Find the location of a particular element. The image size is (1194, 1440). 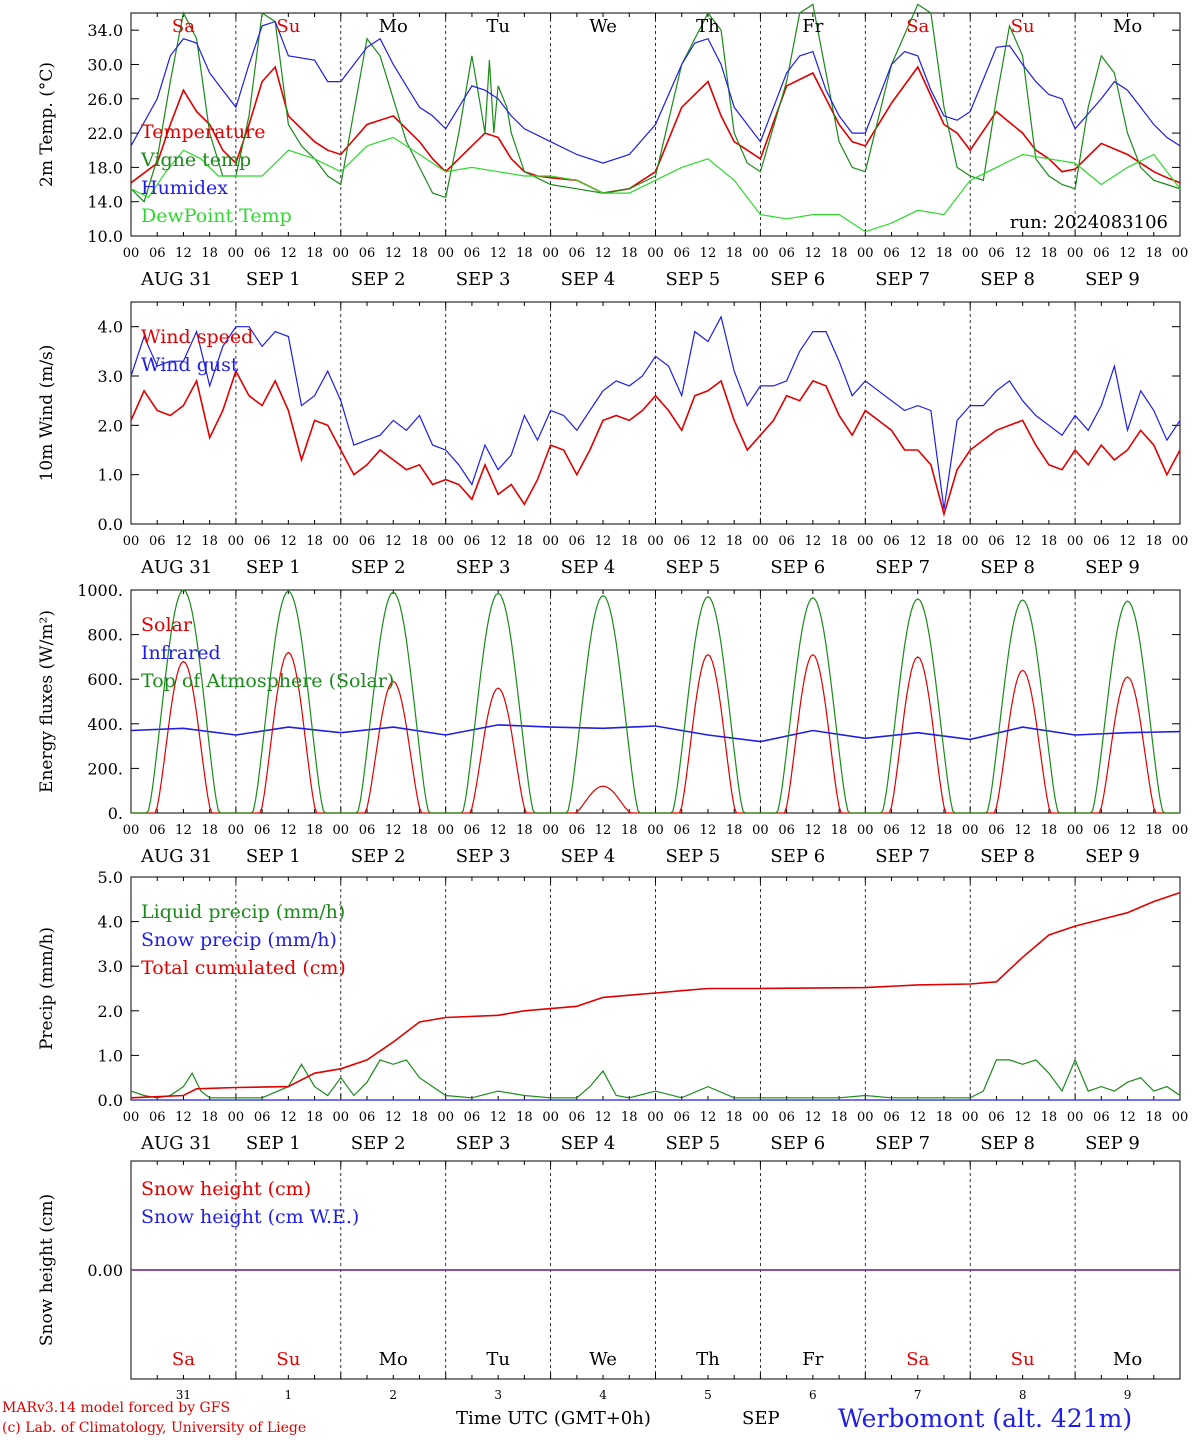

weekday-label: Fr is located at coordinates (812, 26).